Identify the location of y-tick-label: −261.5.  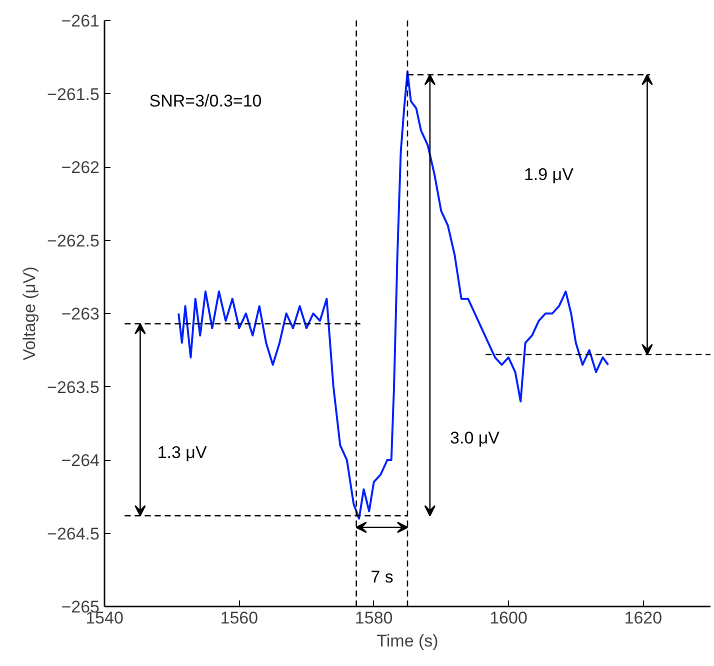
(73, 94).